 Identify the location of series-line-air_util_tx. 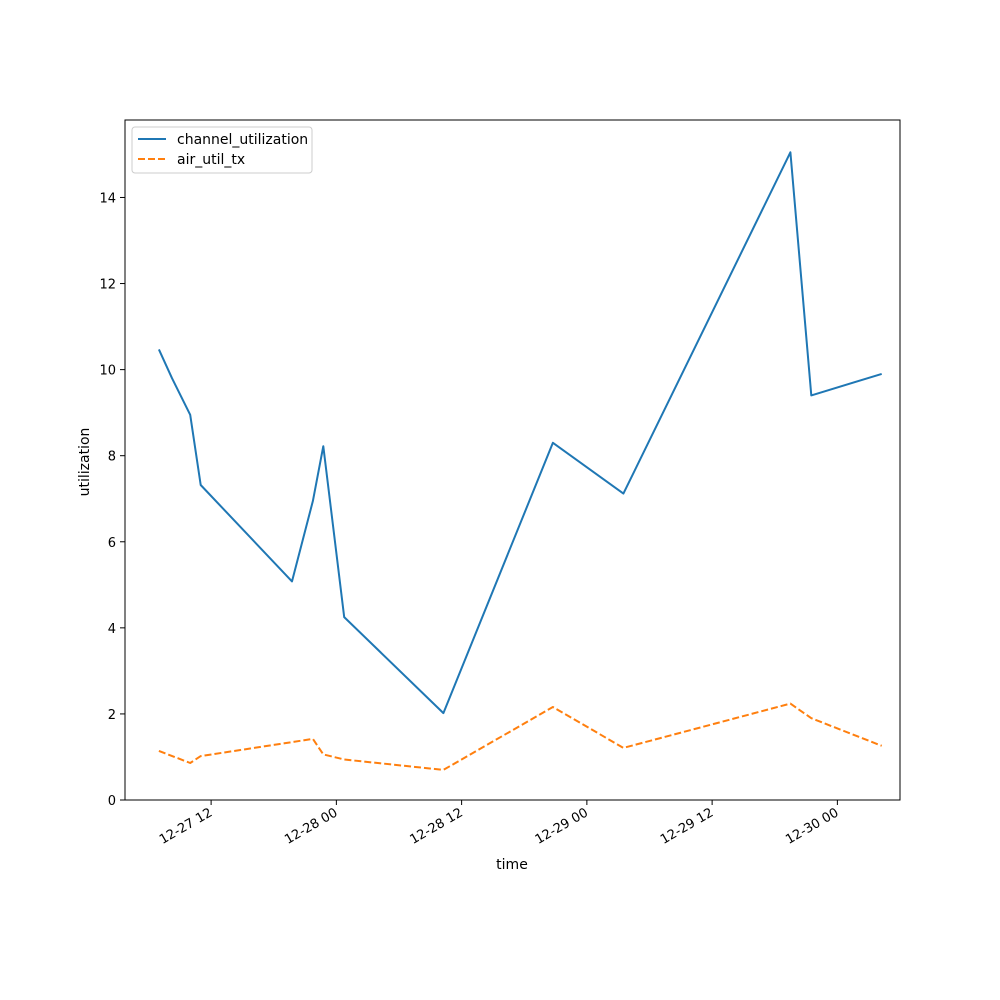
(520, 736).